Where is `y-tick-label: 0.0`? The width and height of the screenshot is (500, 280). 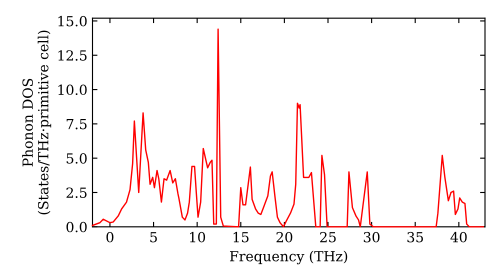
y-tick-label: 0.0 is located at coordinates (76, 227).